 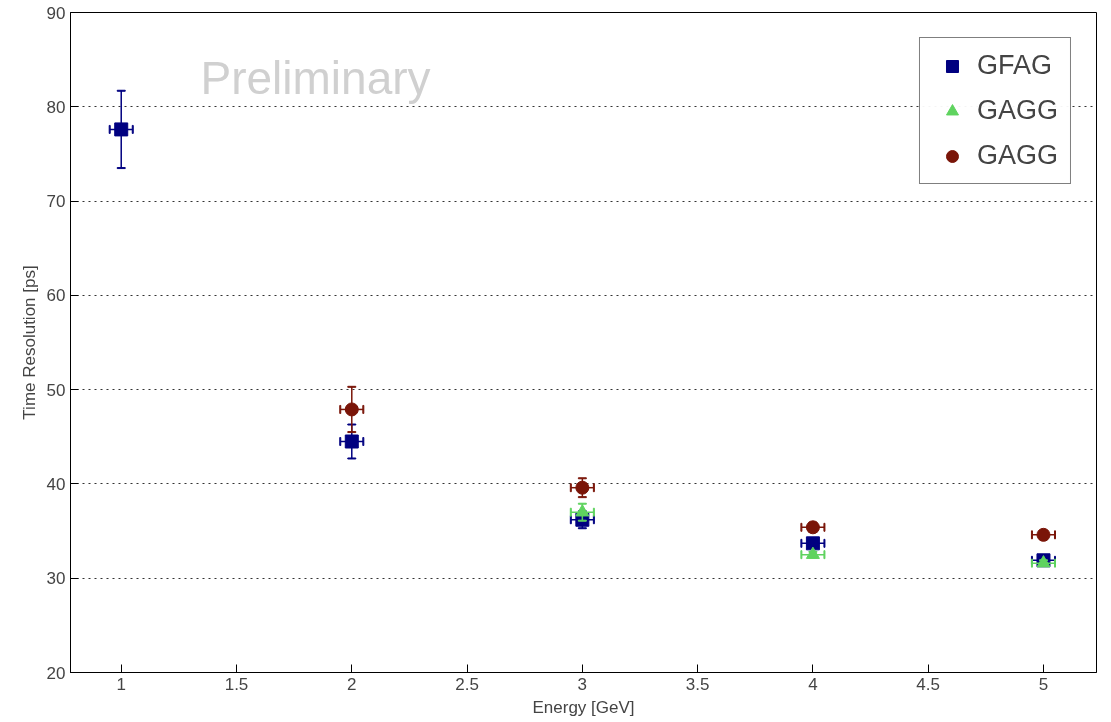 What do you see at coordinates (236, 684) in the screenshot?
I see `x-tick-label: 1.5` at bounding box center [236, 684].